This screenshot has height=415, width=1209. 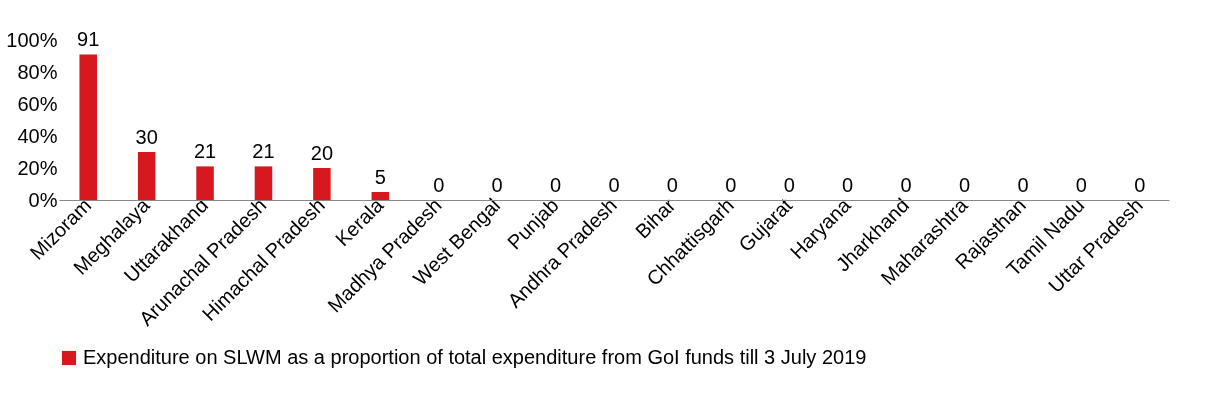 What do you see at coordinates (37, 167) in the screenshot?
I see `y-tick-label: 20%` at bounding box center [37, 167].